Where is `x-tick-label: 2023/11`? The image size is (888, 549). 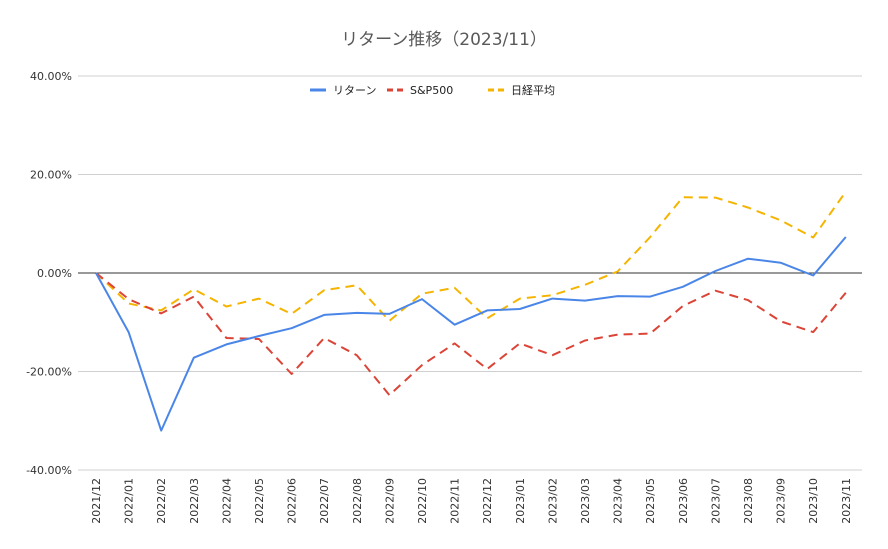 x-tick-label: 2023/11 is located at coordinates (846, 501).